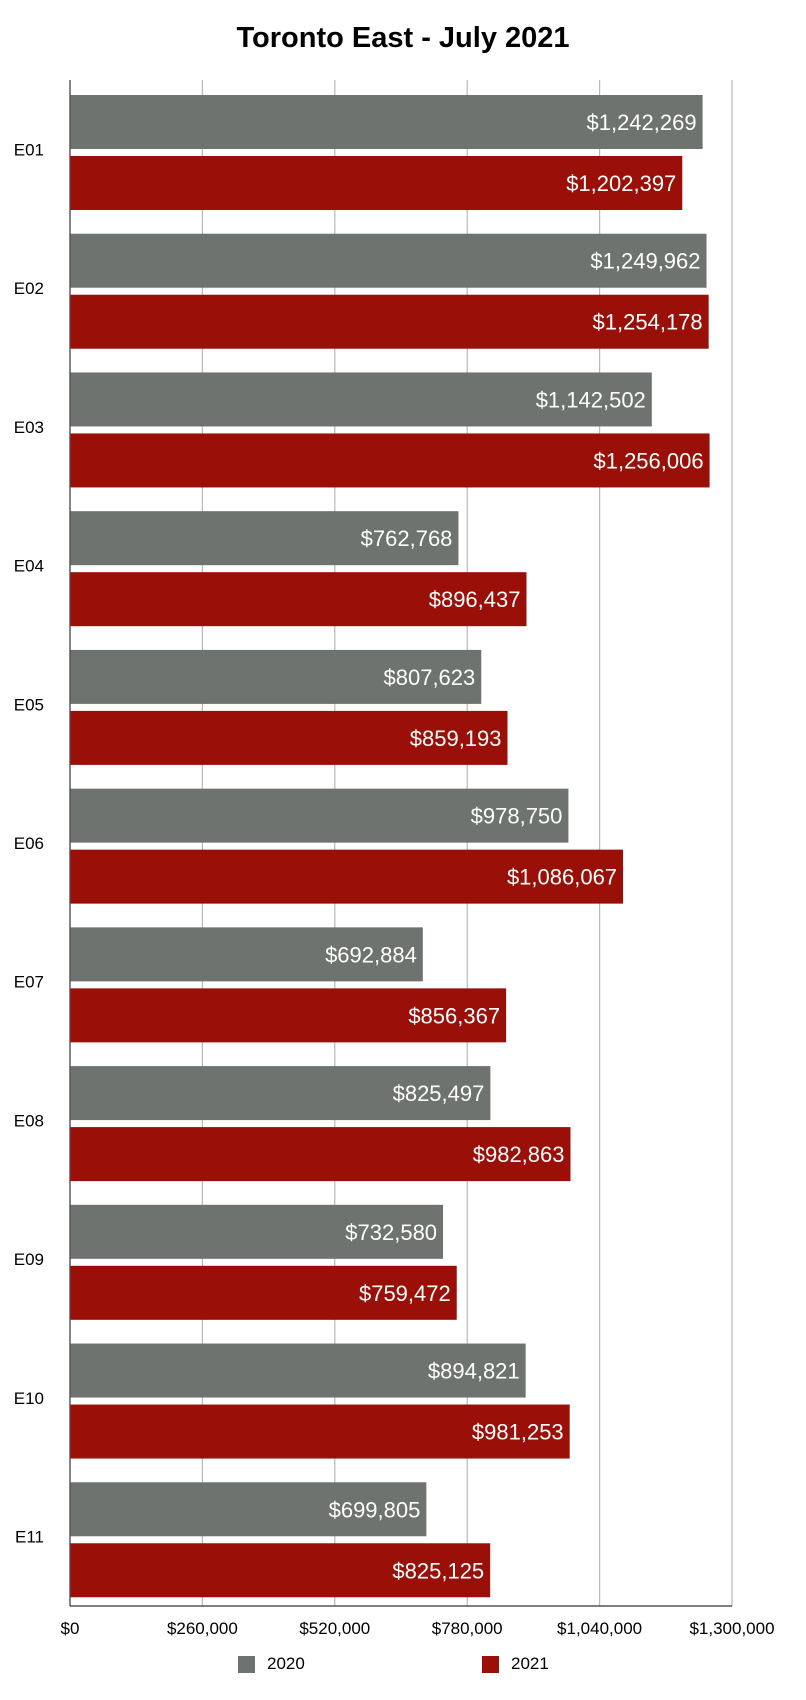  Describe the element at coordinates (29, 288) in the screenshot. I see `y-category-label: E02` at that location.